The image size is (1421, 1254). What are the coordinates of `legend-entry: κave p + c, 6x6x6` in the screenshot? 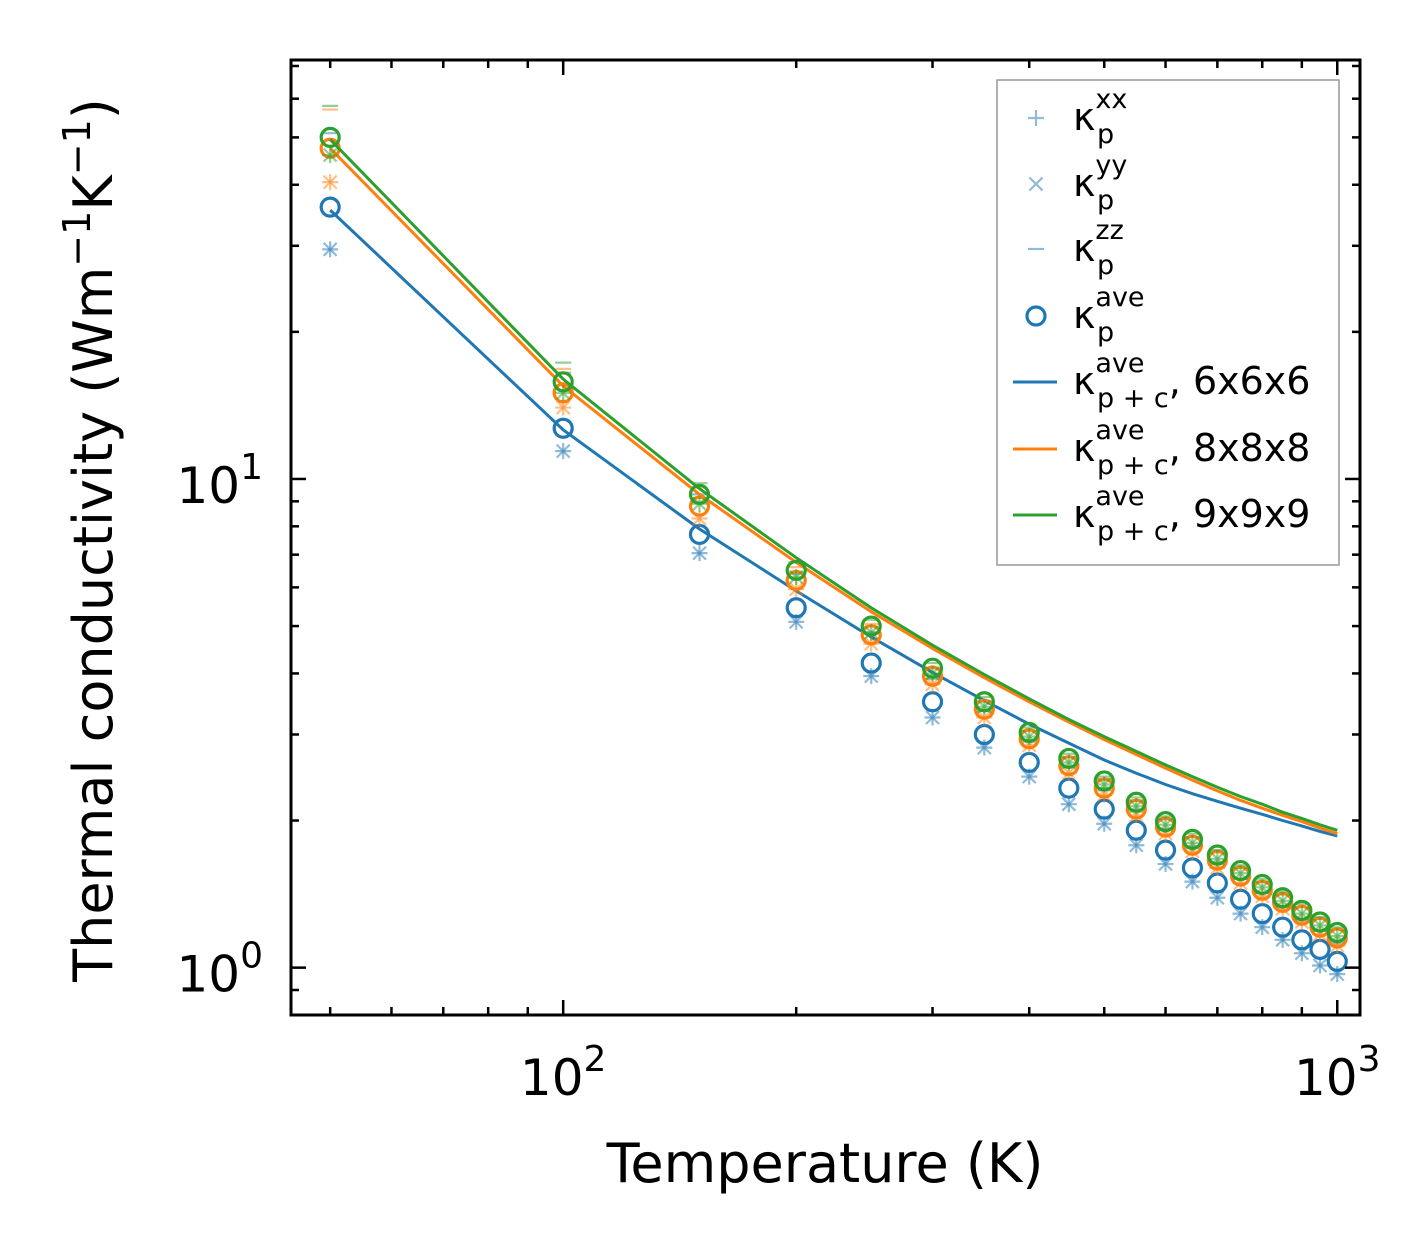 It's located at (1161, 381).